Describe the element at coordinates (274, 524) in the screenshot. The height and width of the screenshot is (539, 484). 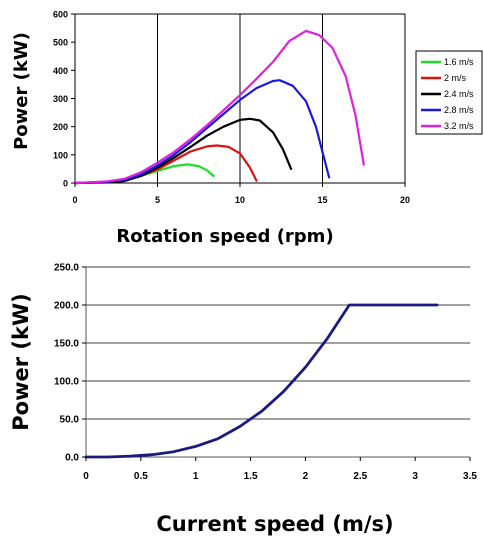
I see `x-axis-title-2: Current speed (m/s)` at that location.